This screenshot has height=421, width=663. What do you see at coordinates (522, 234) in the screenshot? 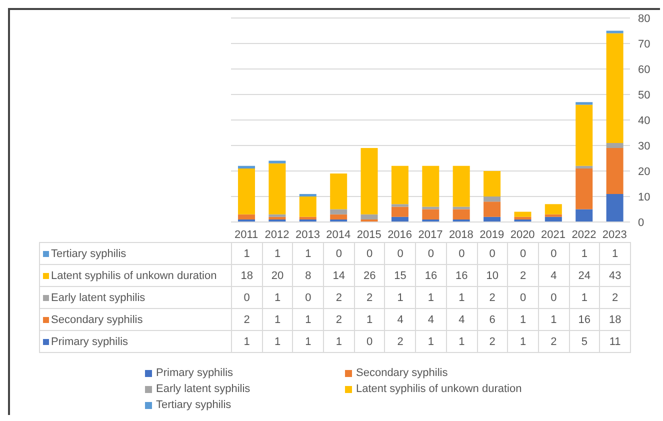
I see `x-tick-label: 2020` at bounding box center [522, 234].